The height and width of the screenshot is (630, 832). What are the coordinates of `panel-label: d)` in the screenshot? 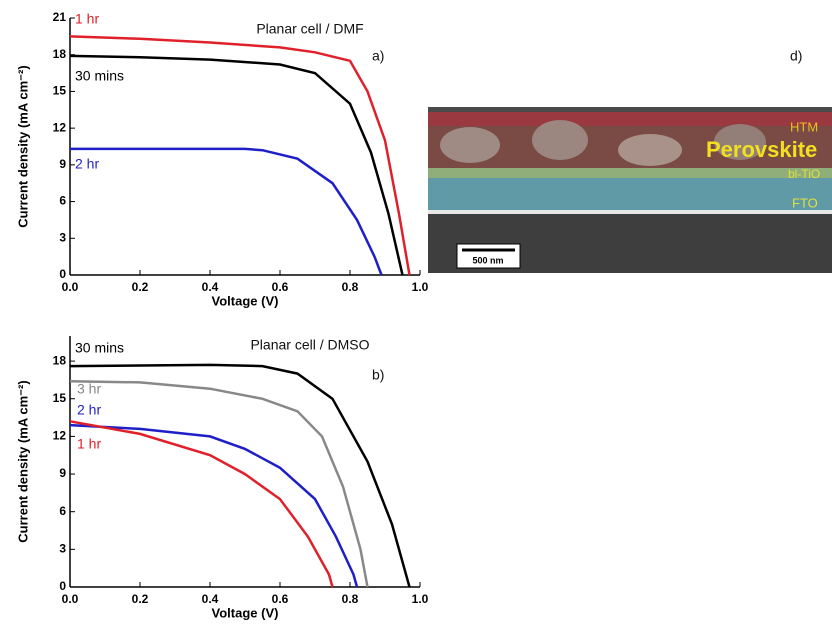 It's located at (796, 56).